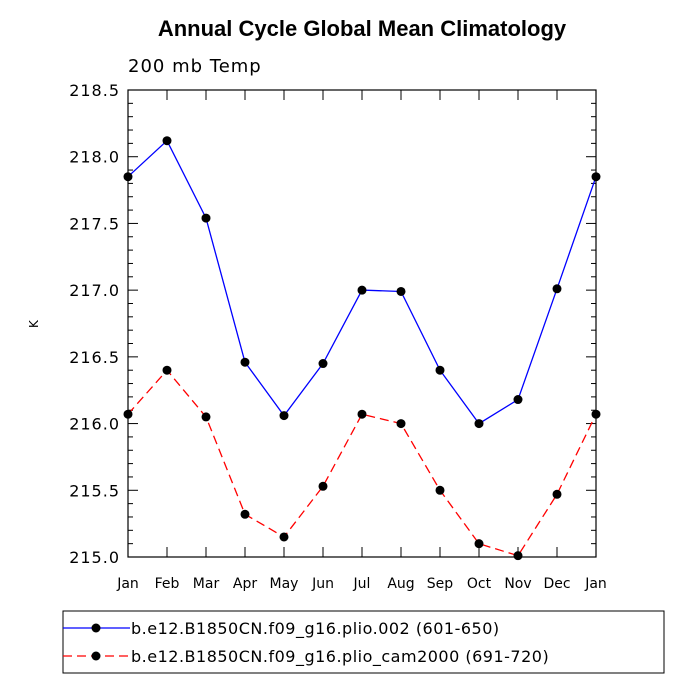 The width and height of the screenshot is (692, 692). Describe the element at coordinates (94, 557) in the screenshot. I see `y-tick-label: 215.0` at that location.